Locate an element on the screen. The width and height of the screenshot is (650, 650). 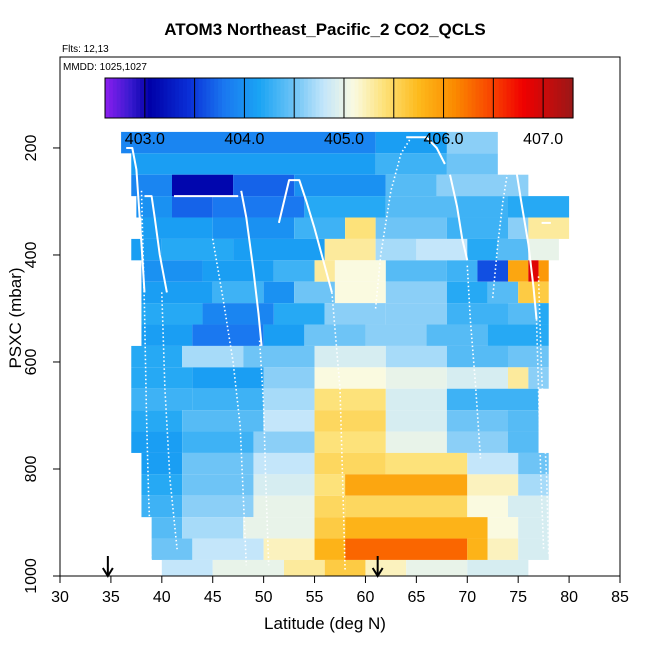
colorbar-tick-label: 403.0 is located at coordinates (145, 139).